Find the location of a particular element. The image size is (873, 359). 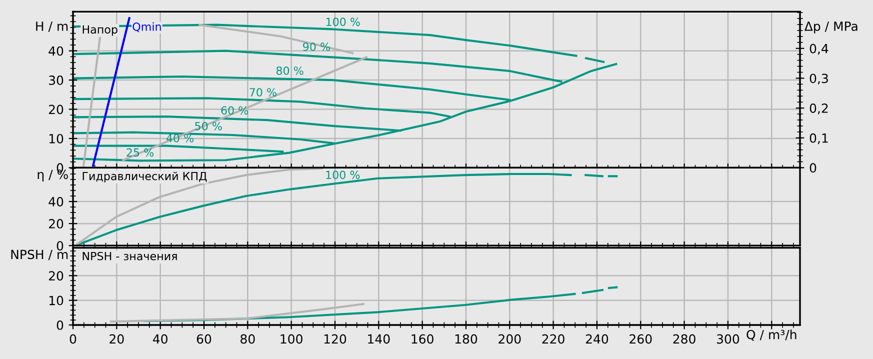

annotation: 60 % is located at coordinates (234, 110).